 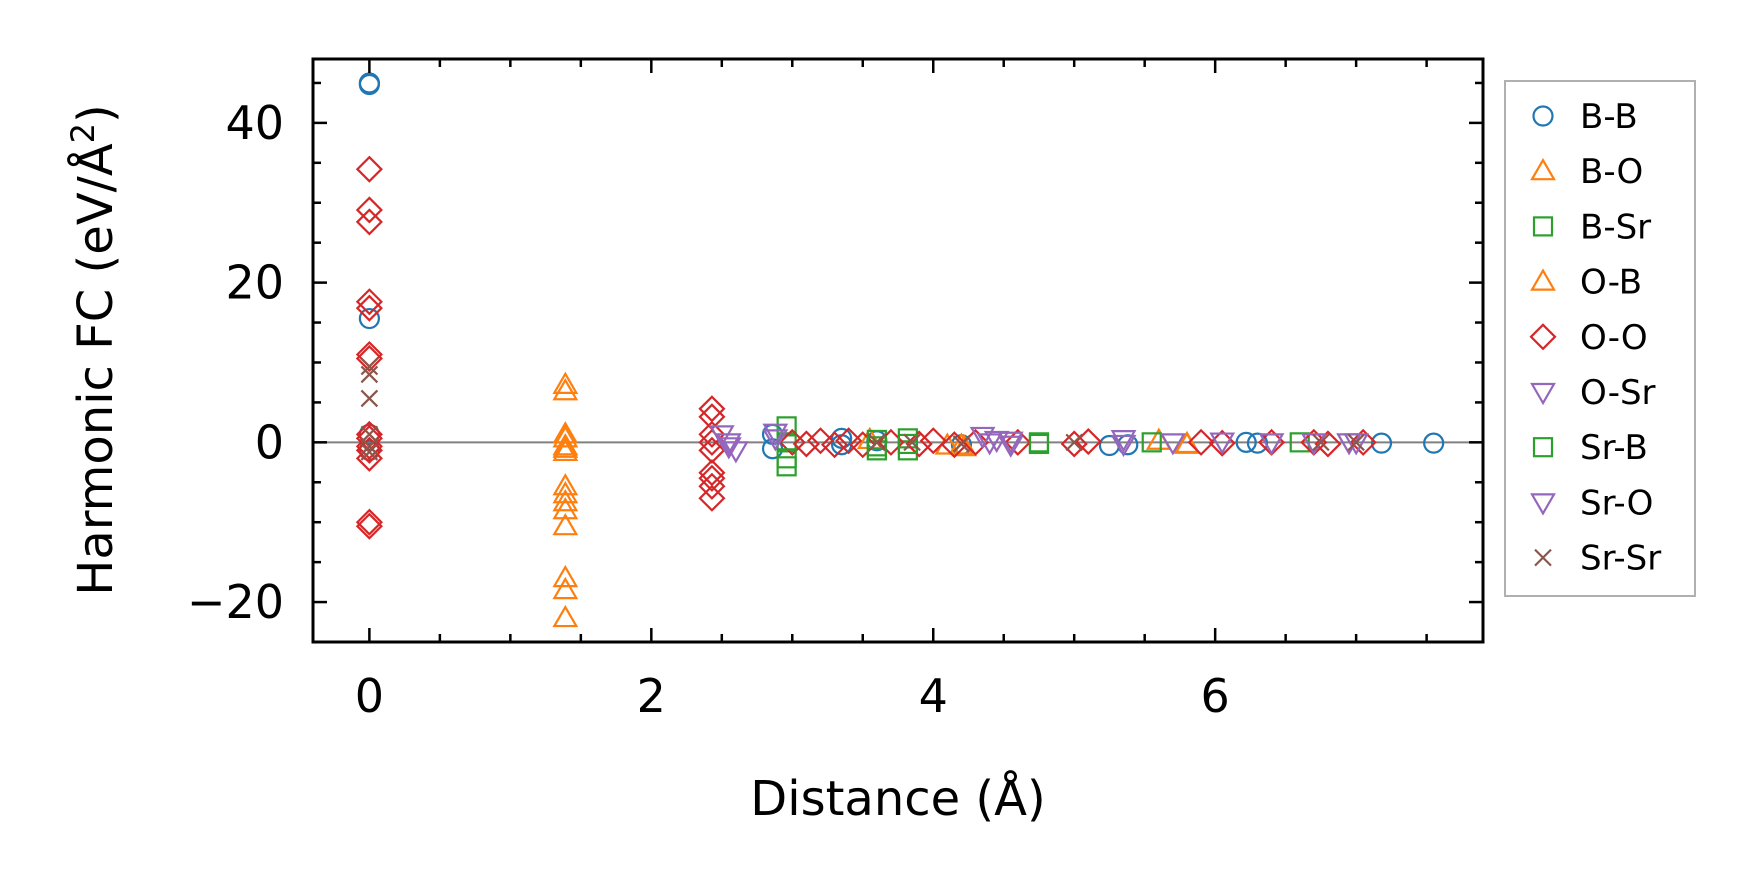 I want to click on legend-item-b-sr: B-Sr, so click(x=1591, y=227).